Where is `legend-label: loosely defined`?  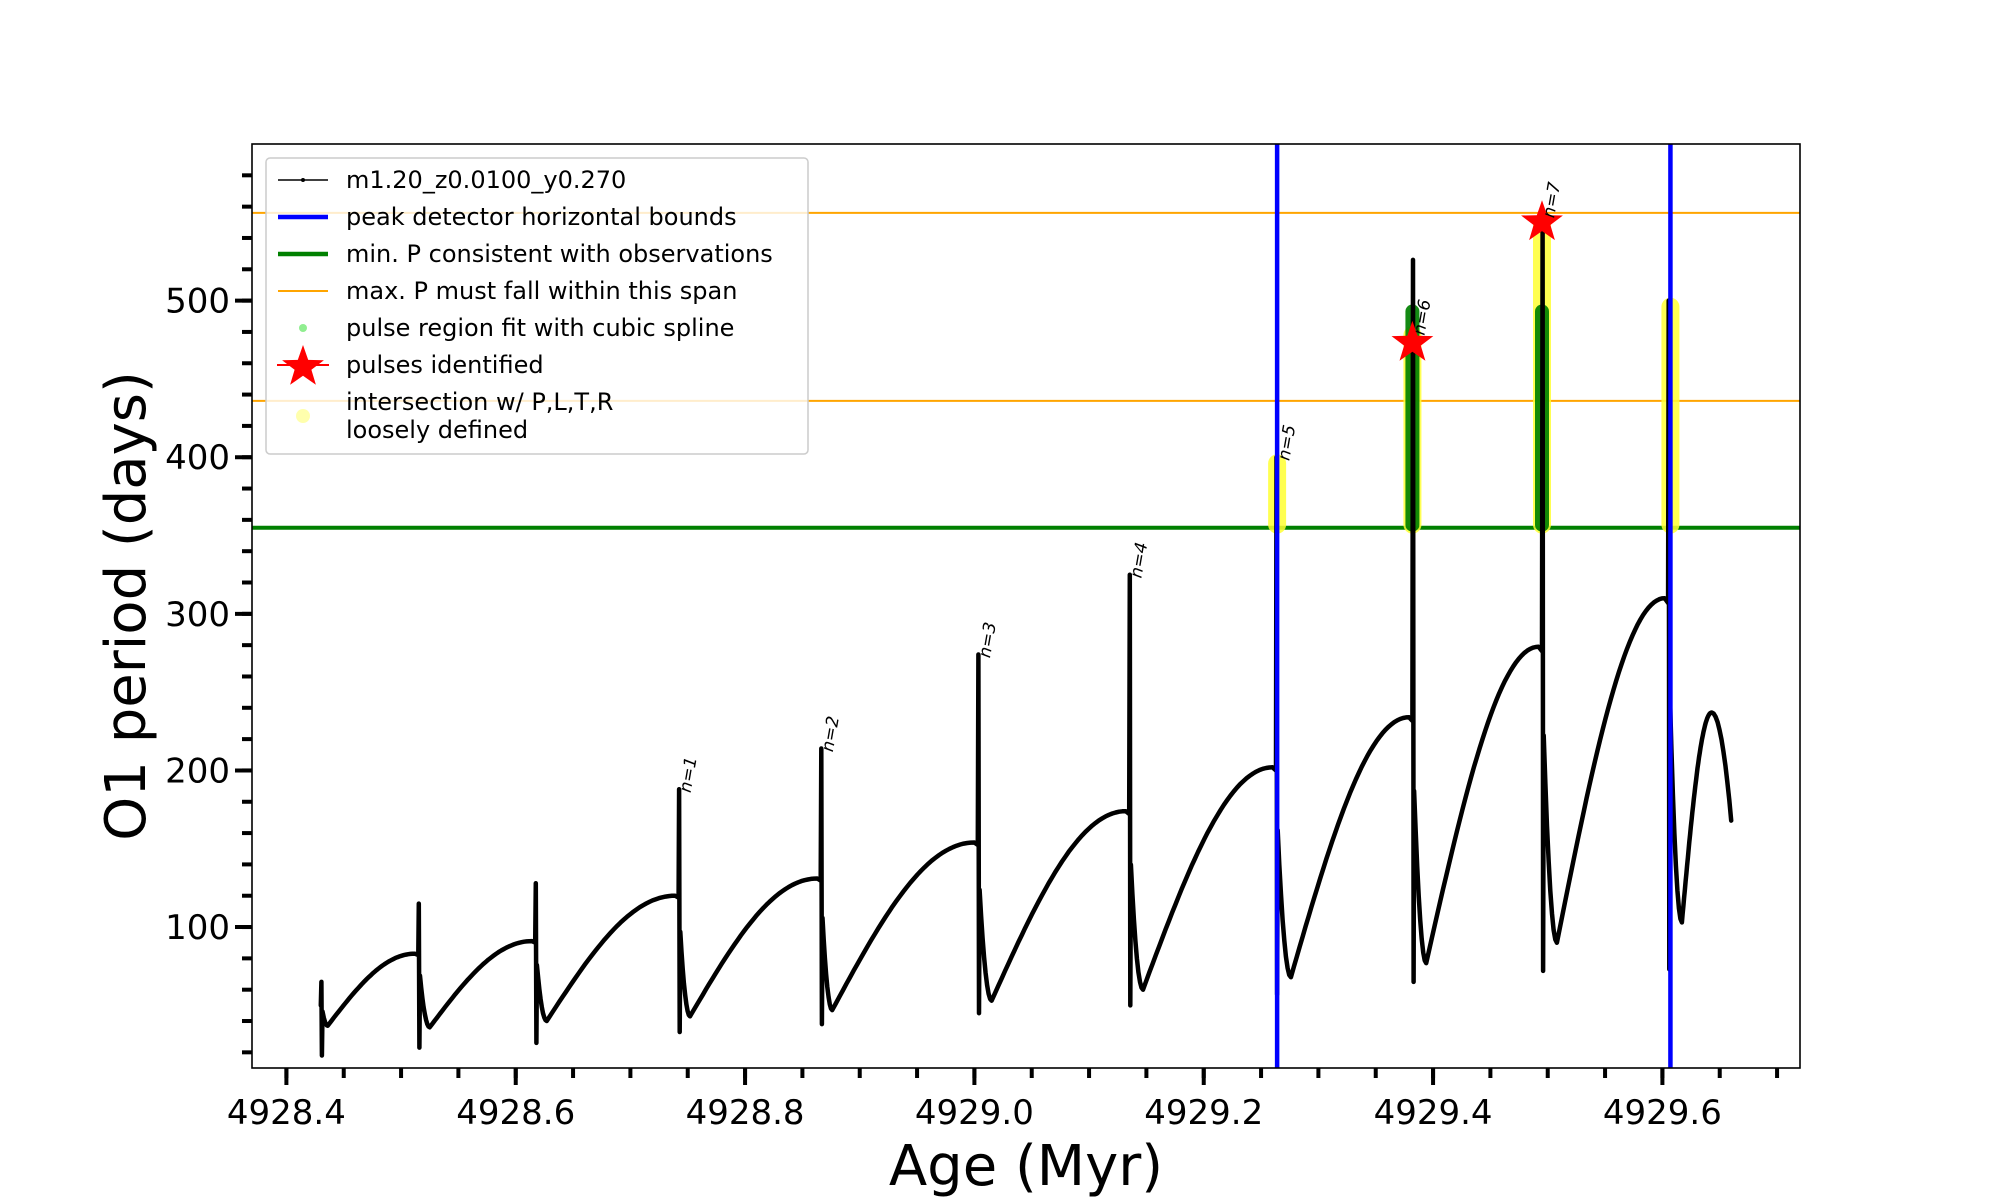
legend-label: loosely defined is located at coordinates (437, 430).